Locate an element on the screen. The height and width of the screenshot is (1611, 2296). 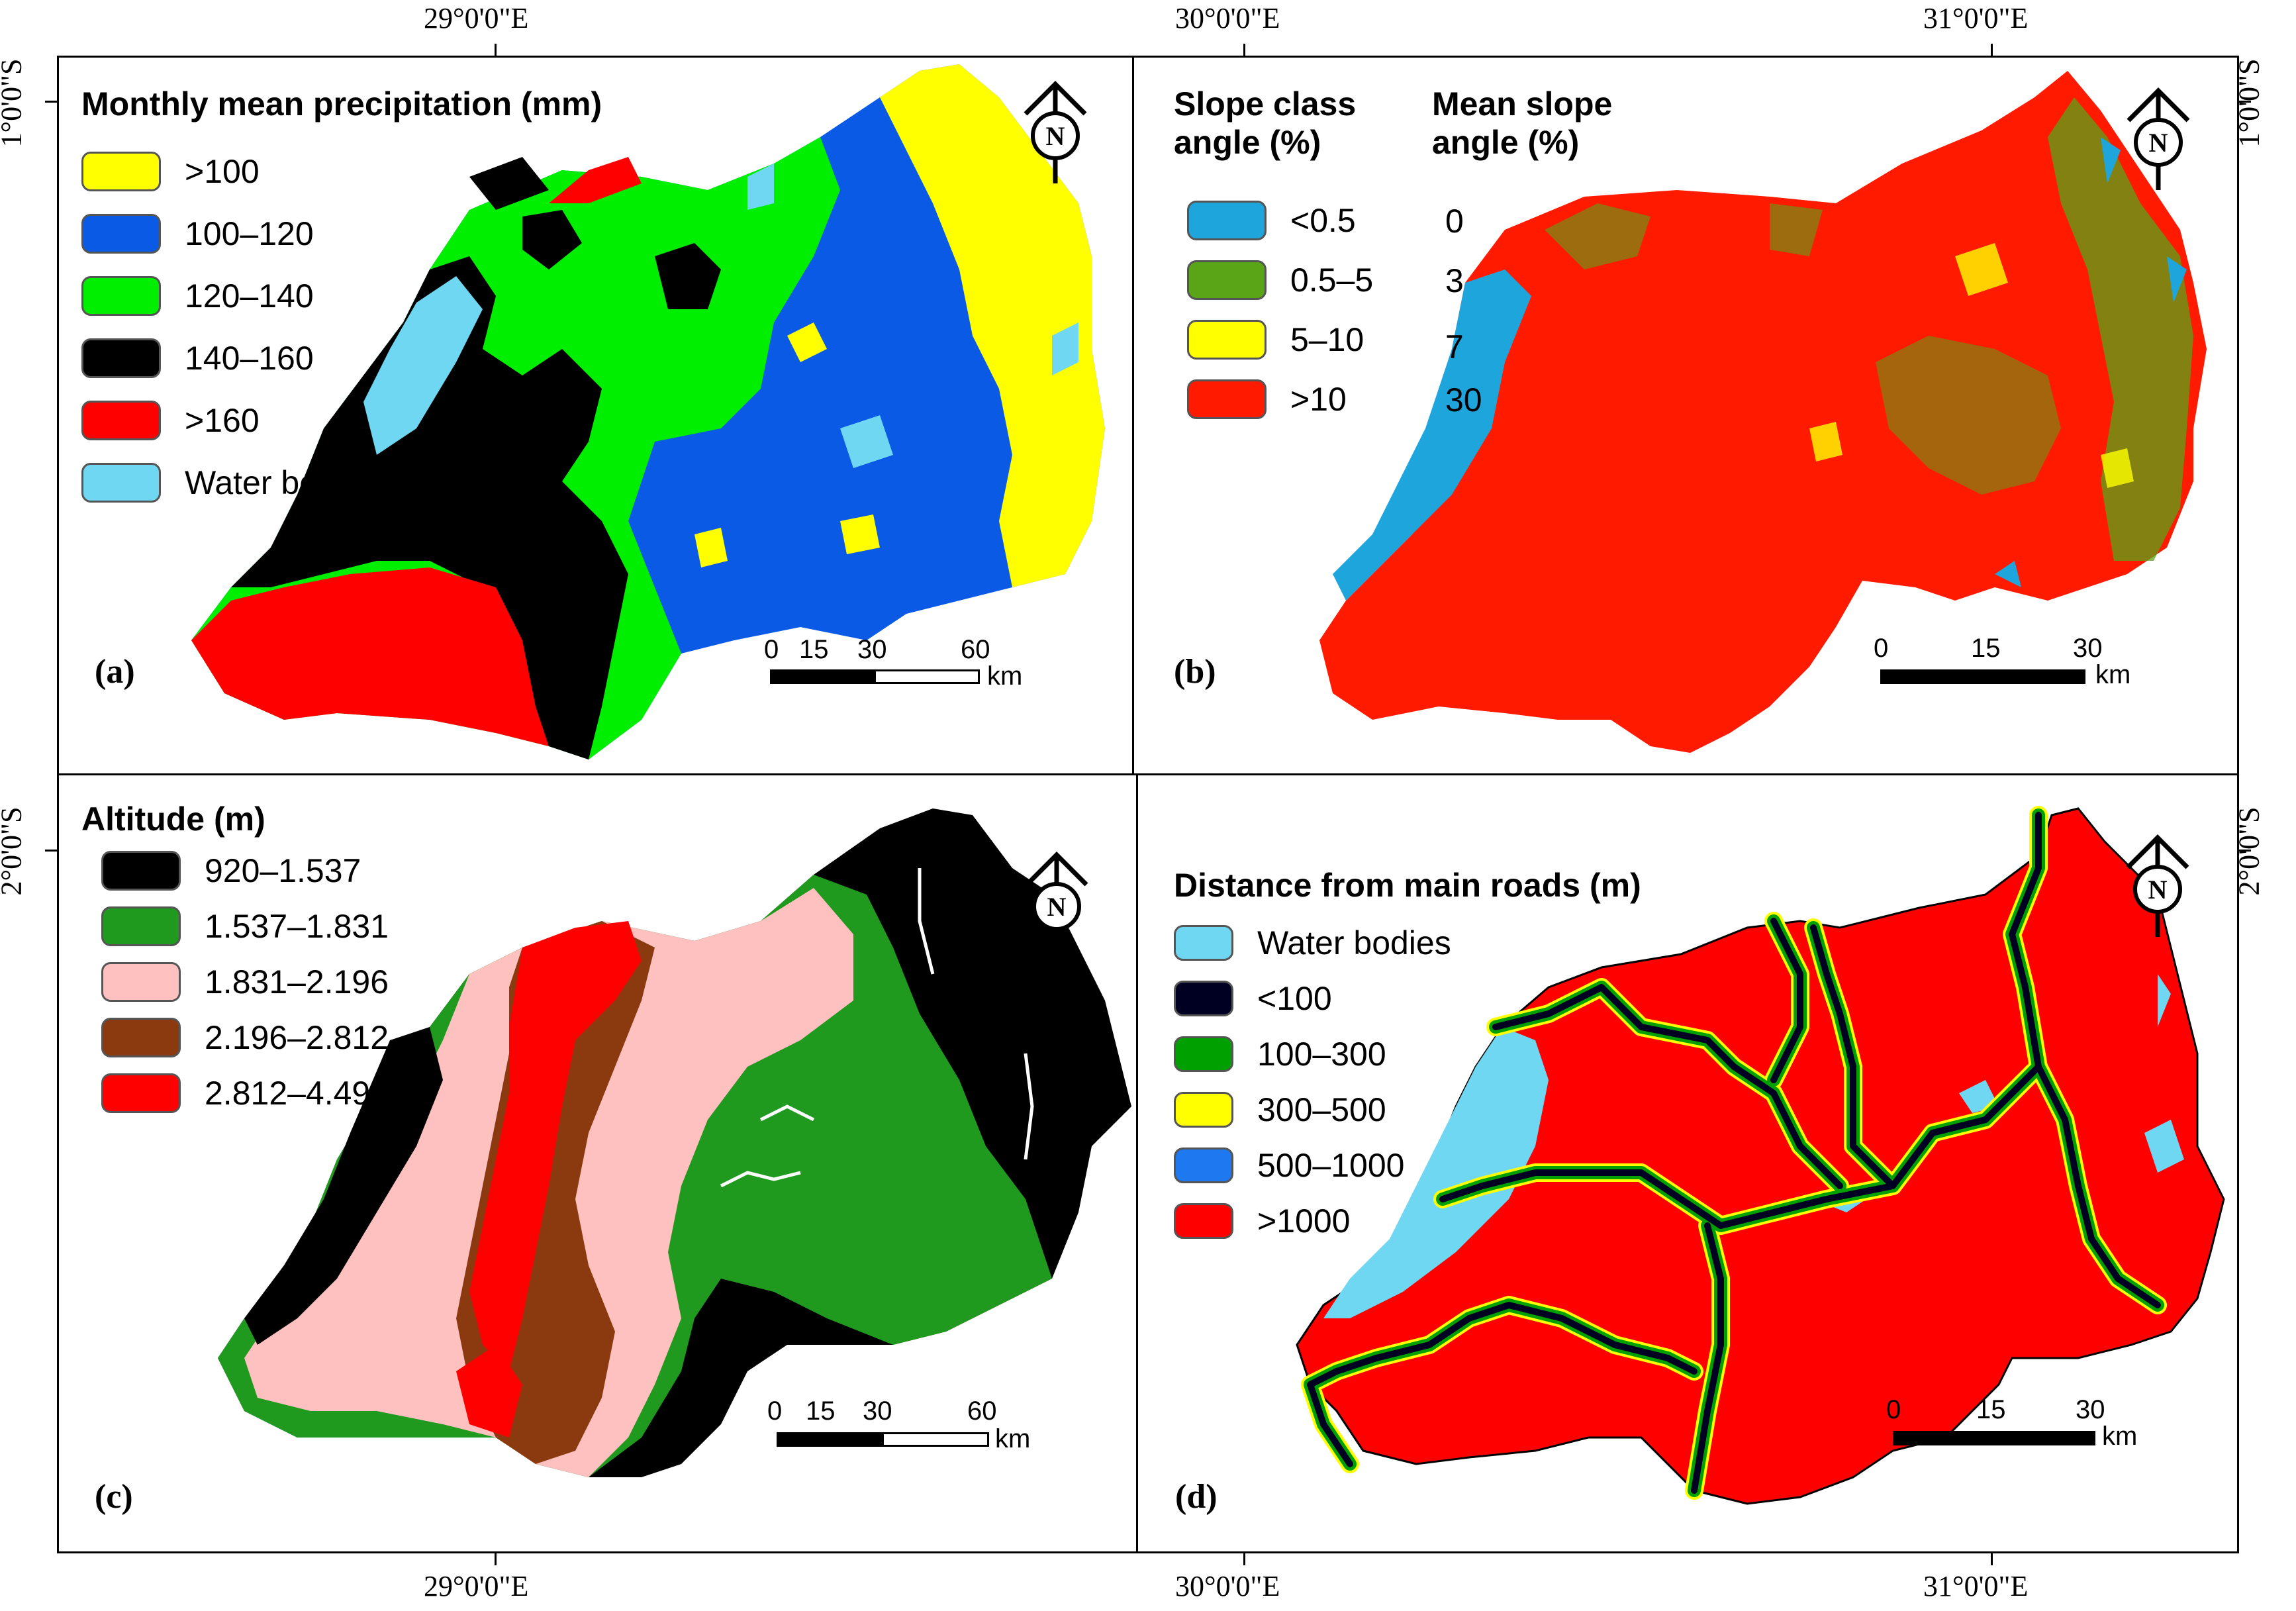
divider-horizontal is located at coordinates (1148, 774).